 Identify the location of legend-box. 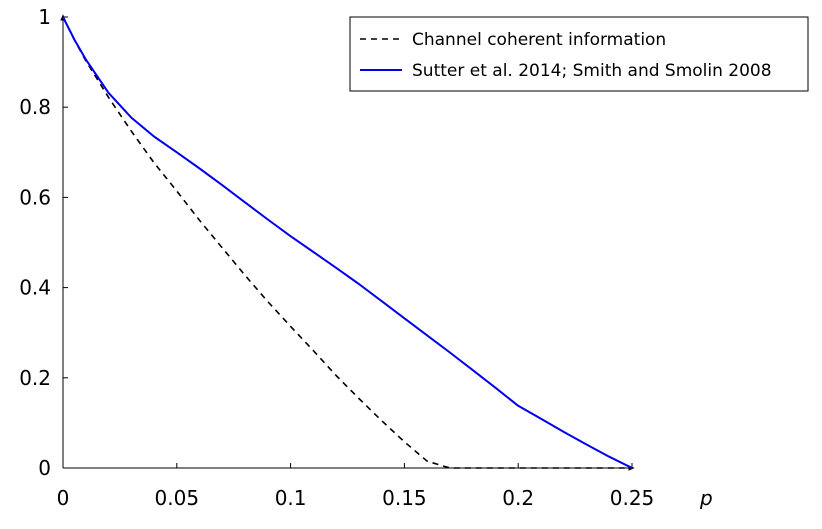
(579, 54).